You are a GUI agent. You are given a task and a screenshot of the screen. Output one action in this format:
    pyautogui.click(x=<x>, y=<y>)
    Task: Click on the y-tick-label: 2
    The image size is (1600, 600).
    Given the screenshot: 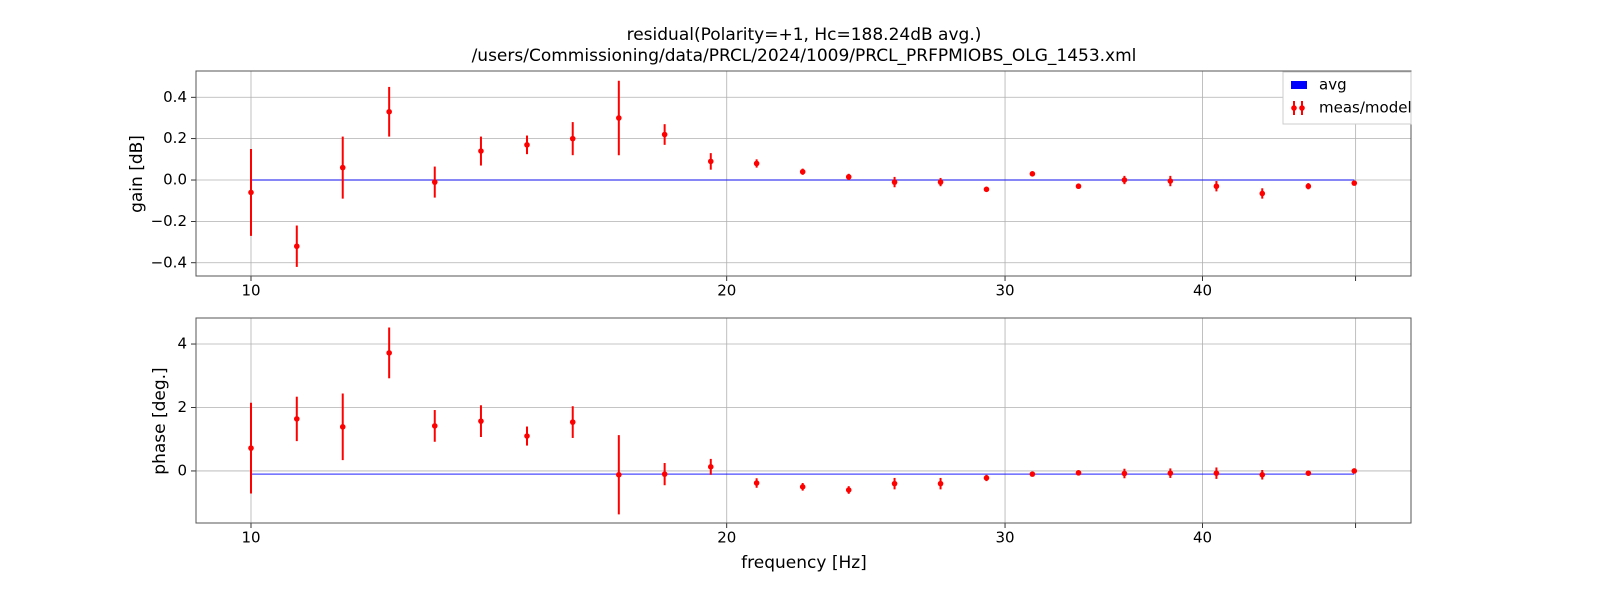 What is the action you would take?
    pyautogui.click(x=182, y=407)
    